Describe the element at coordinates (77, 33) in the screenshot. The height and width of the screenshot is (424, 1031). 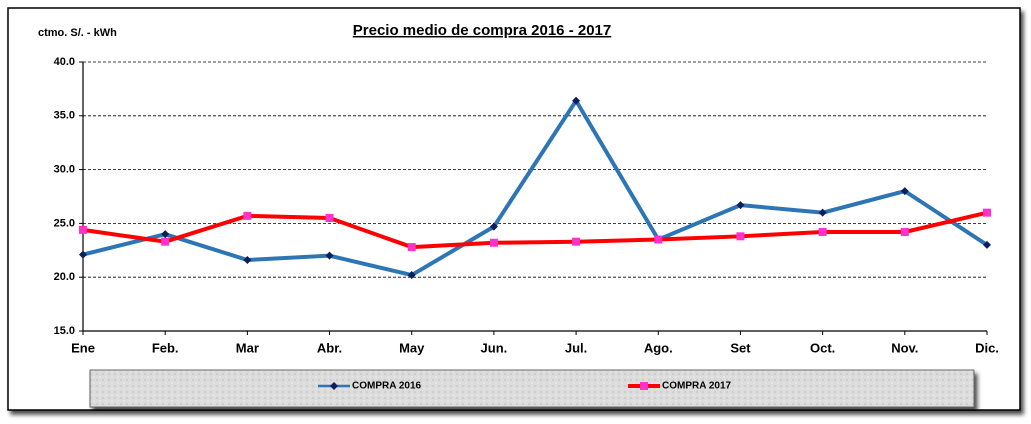
I see `y-axis-label: ctmo. S/. - kWh` at that location.